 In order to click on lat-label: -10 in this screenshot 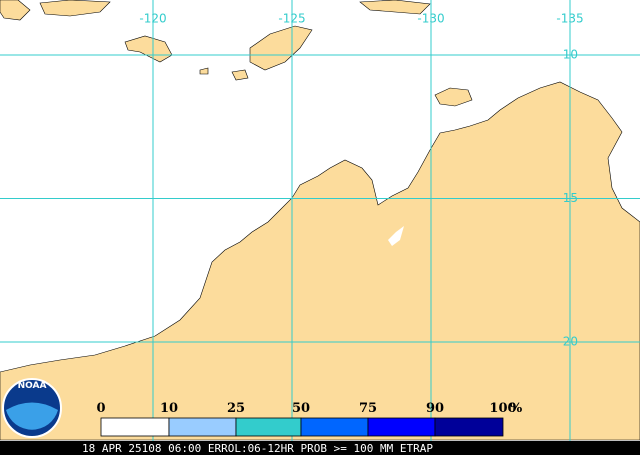, I will do `click(568, 55)`.